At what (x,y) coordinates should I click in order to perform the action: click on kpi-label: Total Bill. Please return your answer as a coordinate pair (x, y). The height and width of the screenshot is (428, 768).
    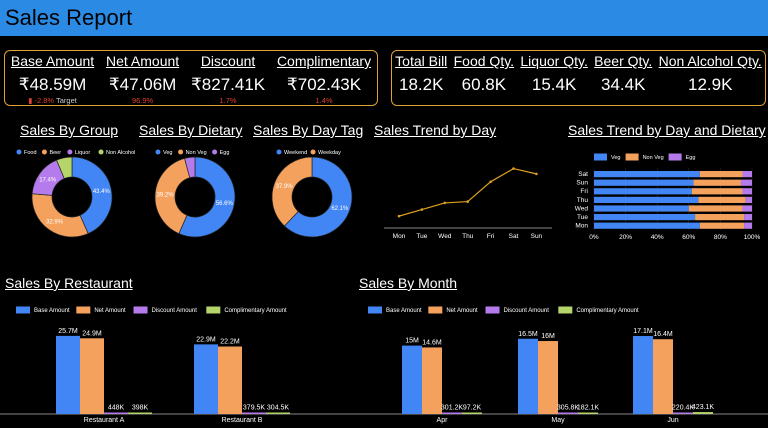
    Looking at the image, I should click on (421, 61).